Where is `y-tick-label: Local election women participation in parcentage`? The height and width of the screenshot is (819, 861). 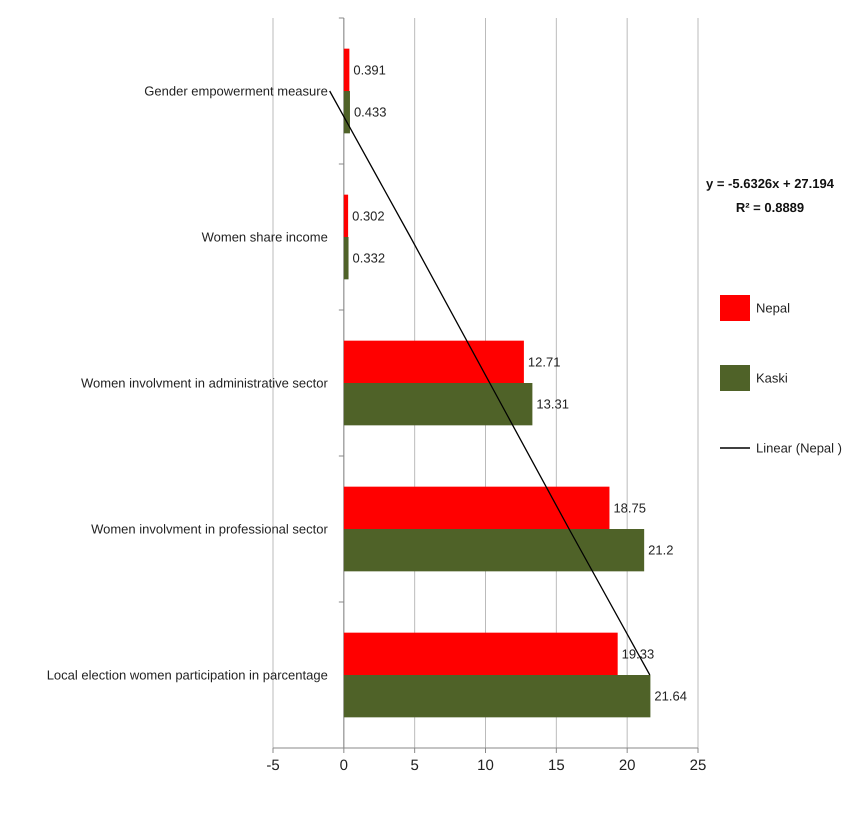
y-tick-label: Local election women participation in parcentage is located at coordinates (187, 675).